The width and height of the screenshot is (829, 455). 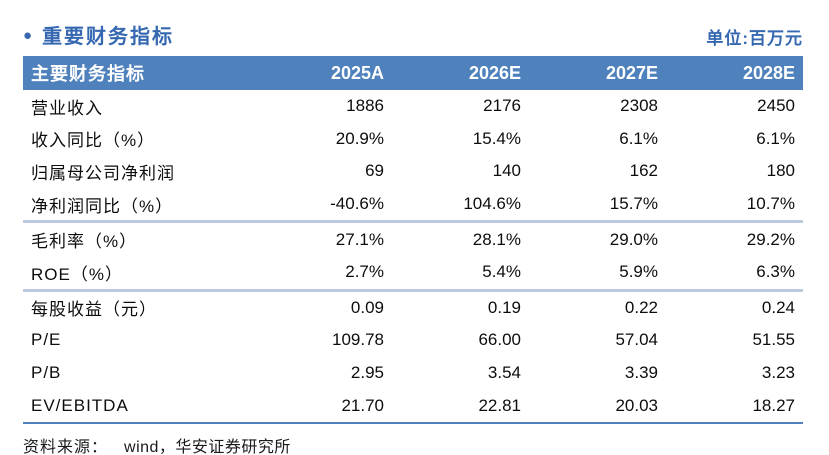 What do you see at coordinates (776, 106) in the screenshot?
I see `cell-value: 2450` at bounding box center [776, 106].